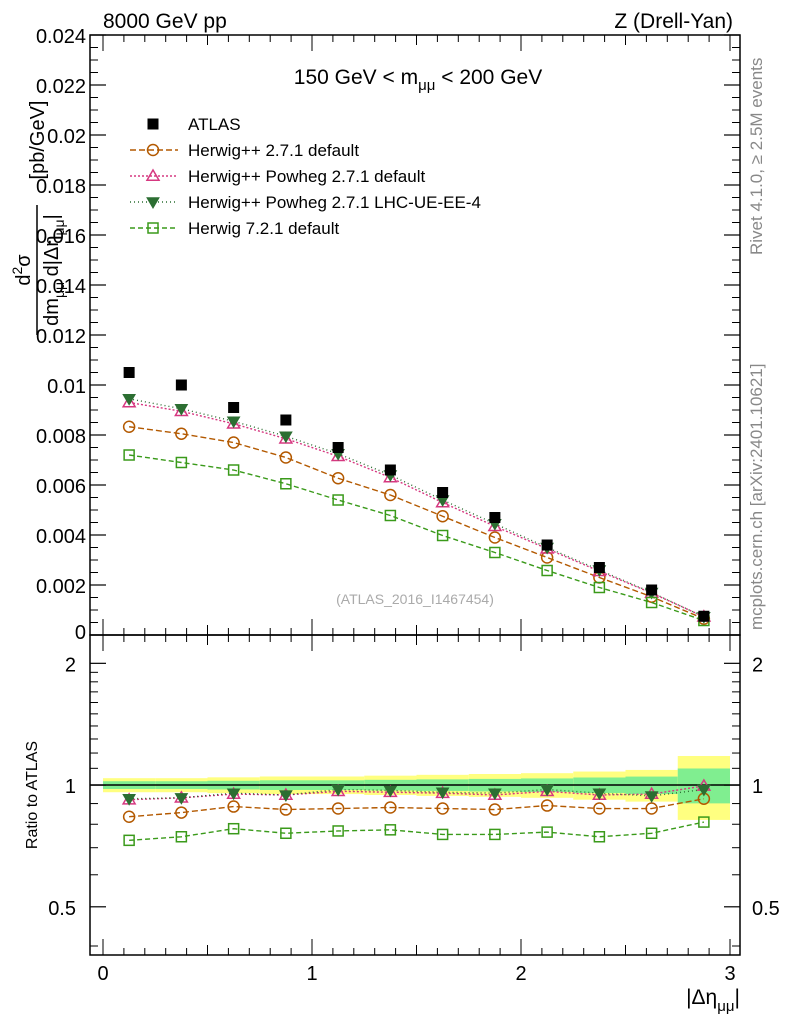 The image size is (786, 1024). I want to click on ratio-y-tick-label: 2, so click(70, 665).